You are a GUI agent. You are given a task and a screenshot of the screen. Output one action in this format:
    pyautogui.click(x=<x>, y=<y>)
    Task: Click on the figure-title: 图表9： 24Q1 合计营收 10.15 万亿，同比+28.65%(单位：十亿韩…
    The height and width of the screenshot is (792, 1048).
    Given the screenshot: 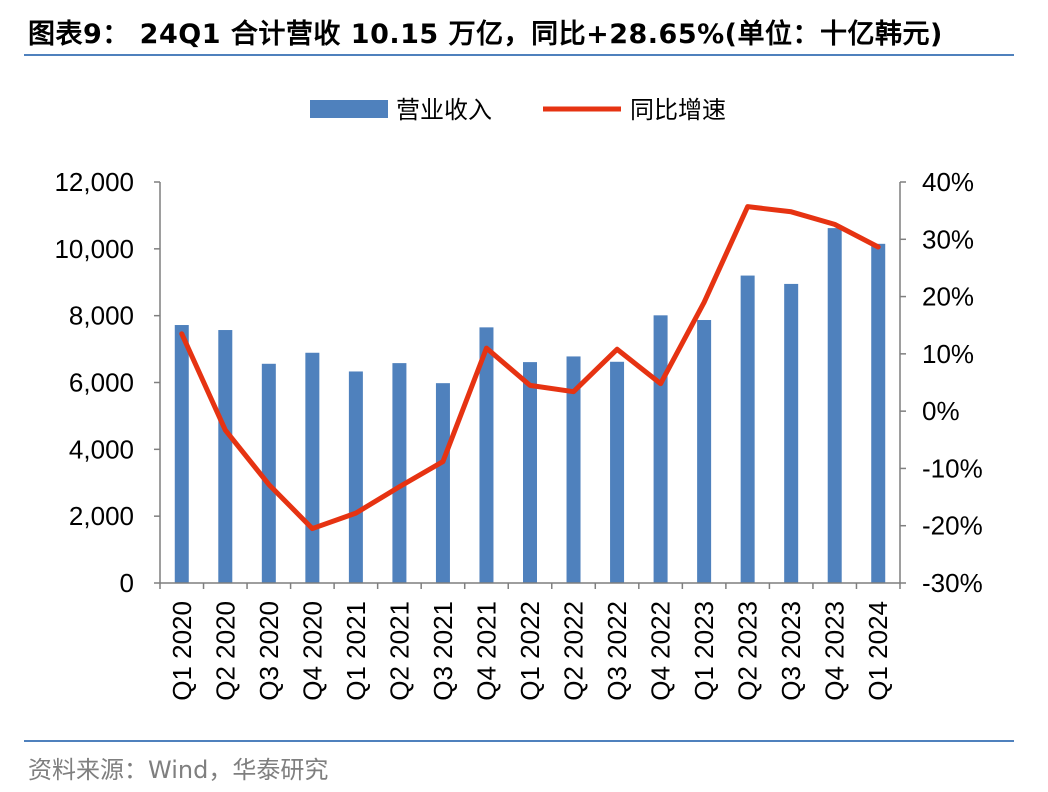 What is the action you would take?
    pyautogui.click(x=485, y=34)
    